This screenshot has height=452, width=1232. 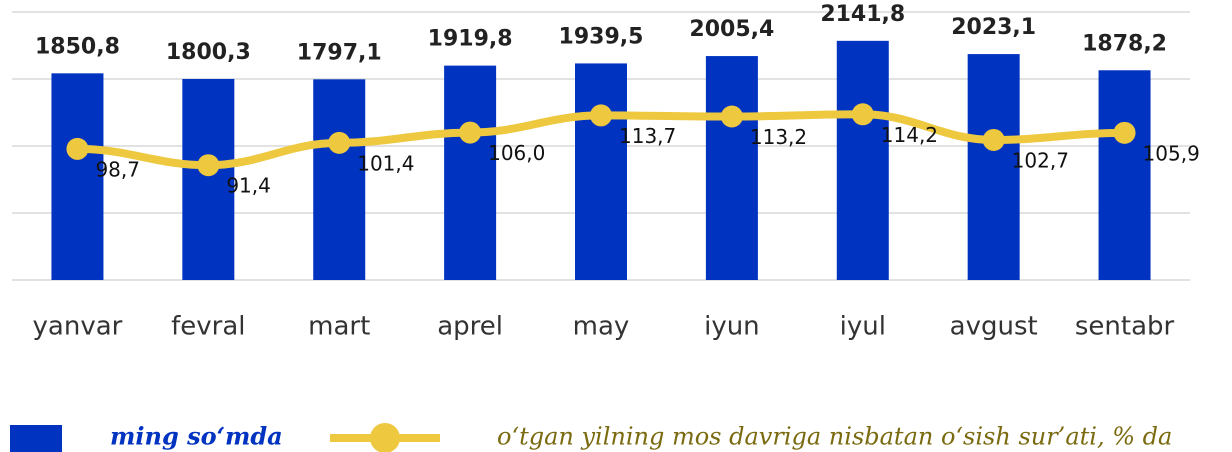 What do you see at coordinates (196, 436) in the screenshot?
I see `legend-label: ming so‘mda` at bounding box center [196, 436].